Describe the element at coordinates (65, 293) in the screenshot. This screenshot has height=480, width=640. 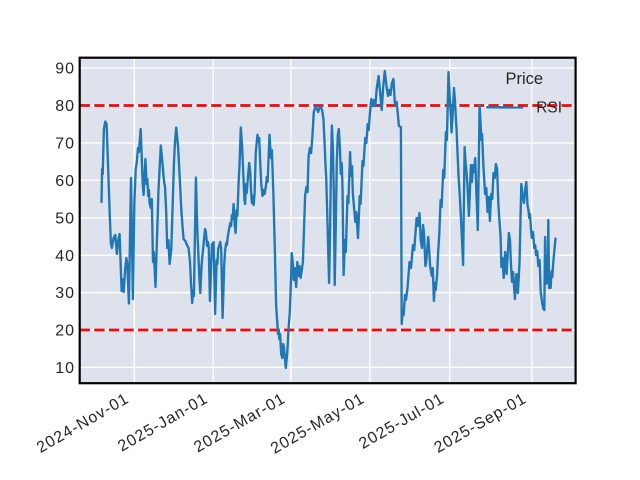
I see `svg-text: 30` at that location.